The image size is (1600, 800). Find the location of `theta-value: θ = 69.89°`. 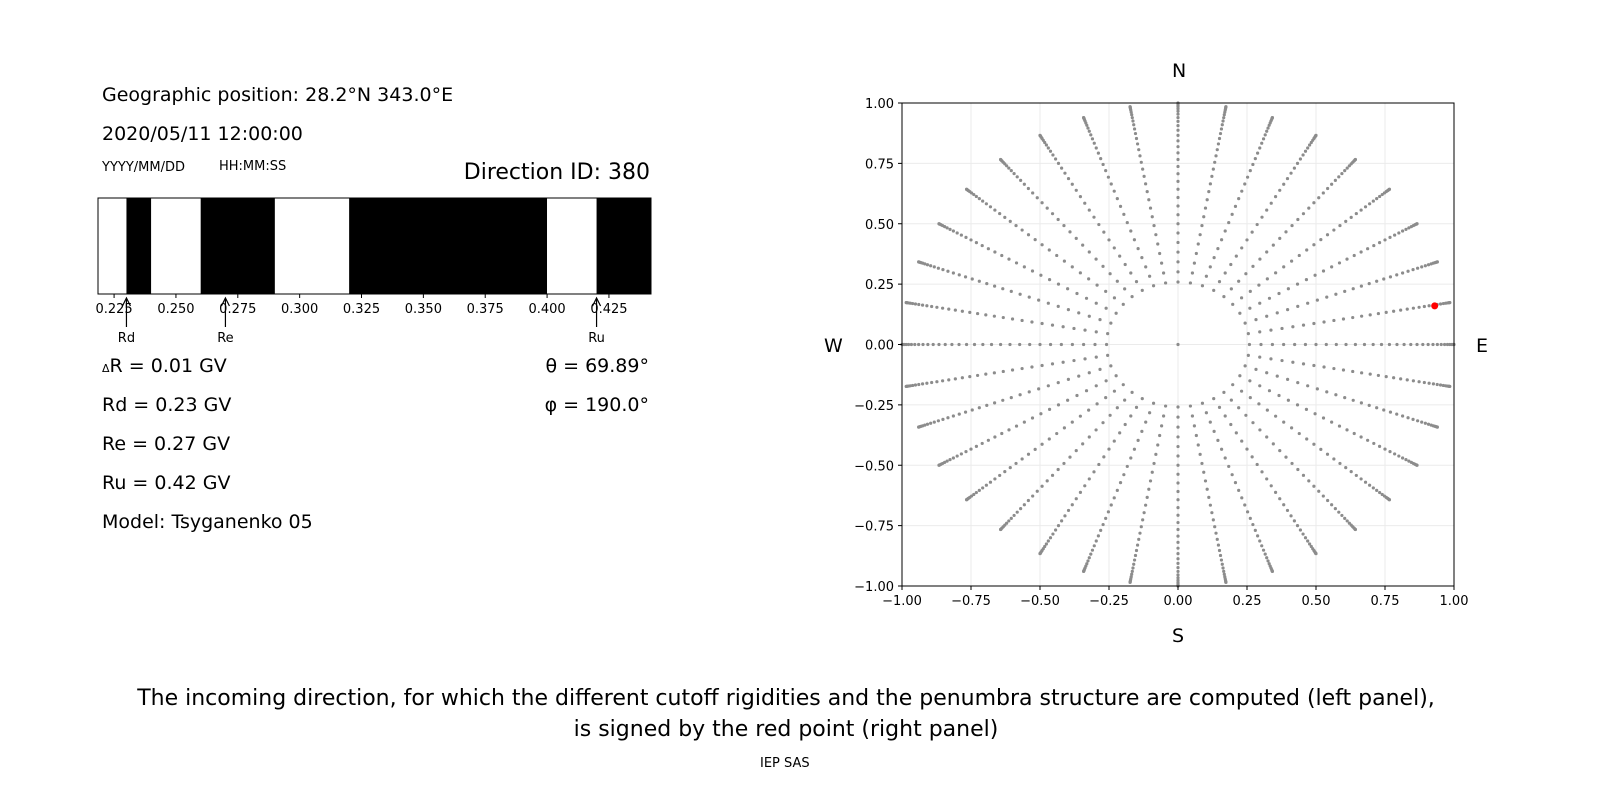

theta-value: θ = 69.89° is located at coordinates (597, 366).